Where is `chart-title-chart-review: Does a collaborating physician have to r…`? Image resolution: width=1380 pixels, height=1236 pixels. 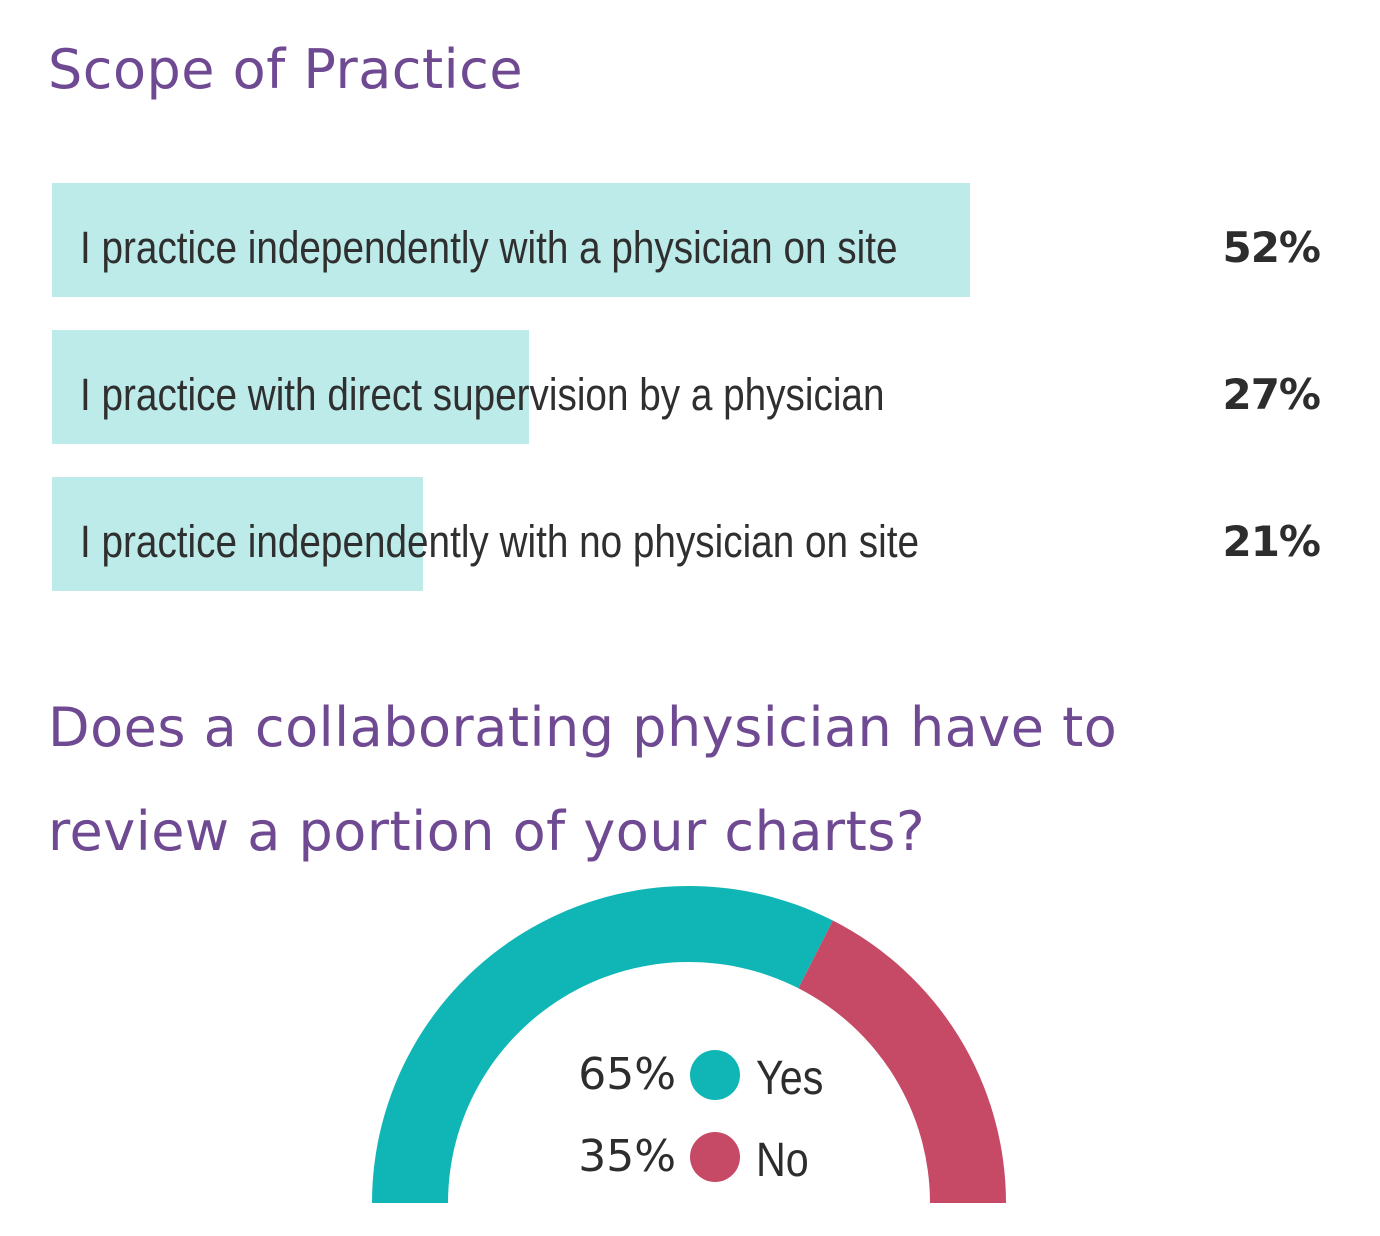 chart-title-chart-review: Does a collaborating physician have to r… is located at coordinates (583, 779).